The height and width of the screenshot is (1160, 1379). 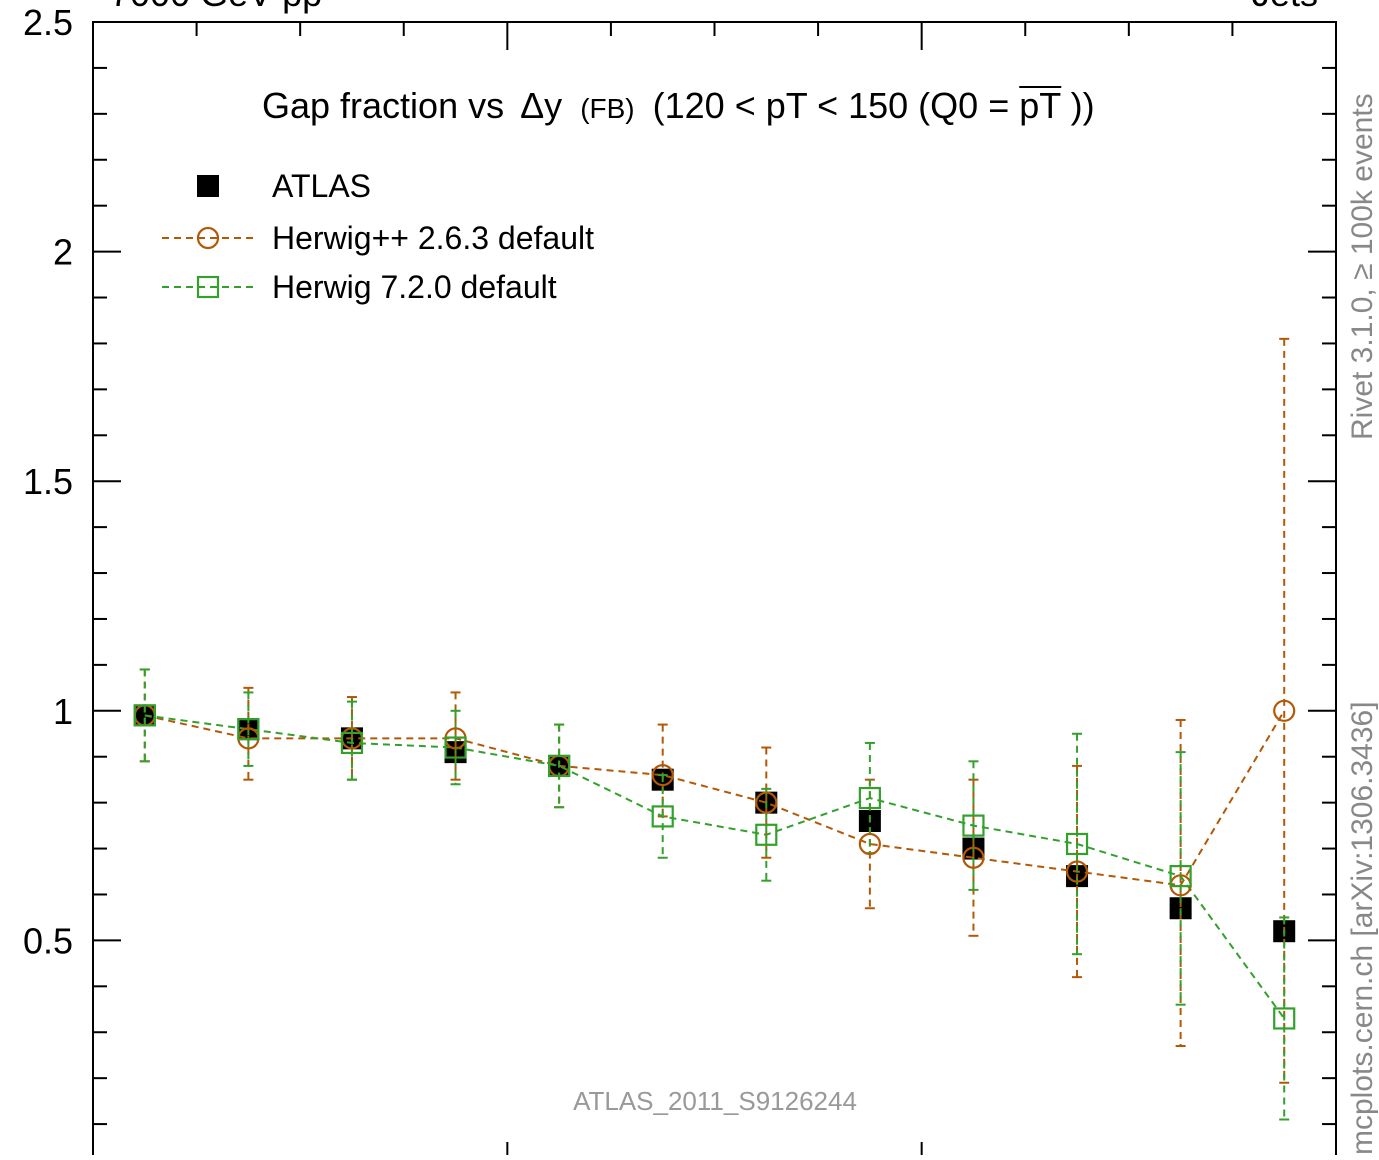 I want to click on side-label-bottom: mcplots.cern.ch [arXiv:1306.3436], so click(x=1362, y=928).